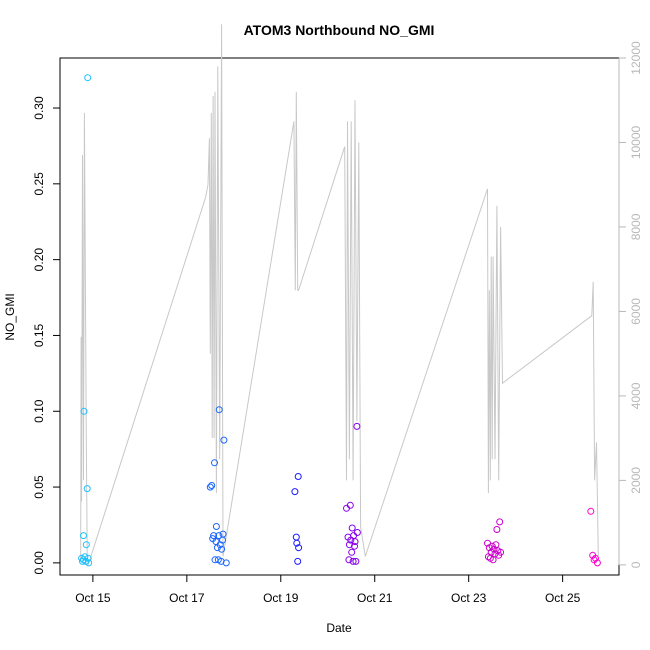 The width and height of the screenshot is (650, 650). What do you see at coordinates (375, 598) in the screenshot?
I see `x-tick-label: Oct 21` at bounding box center [375, 598].